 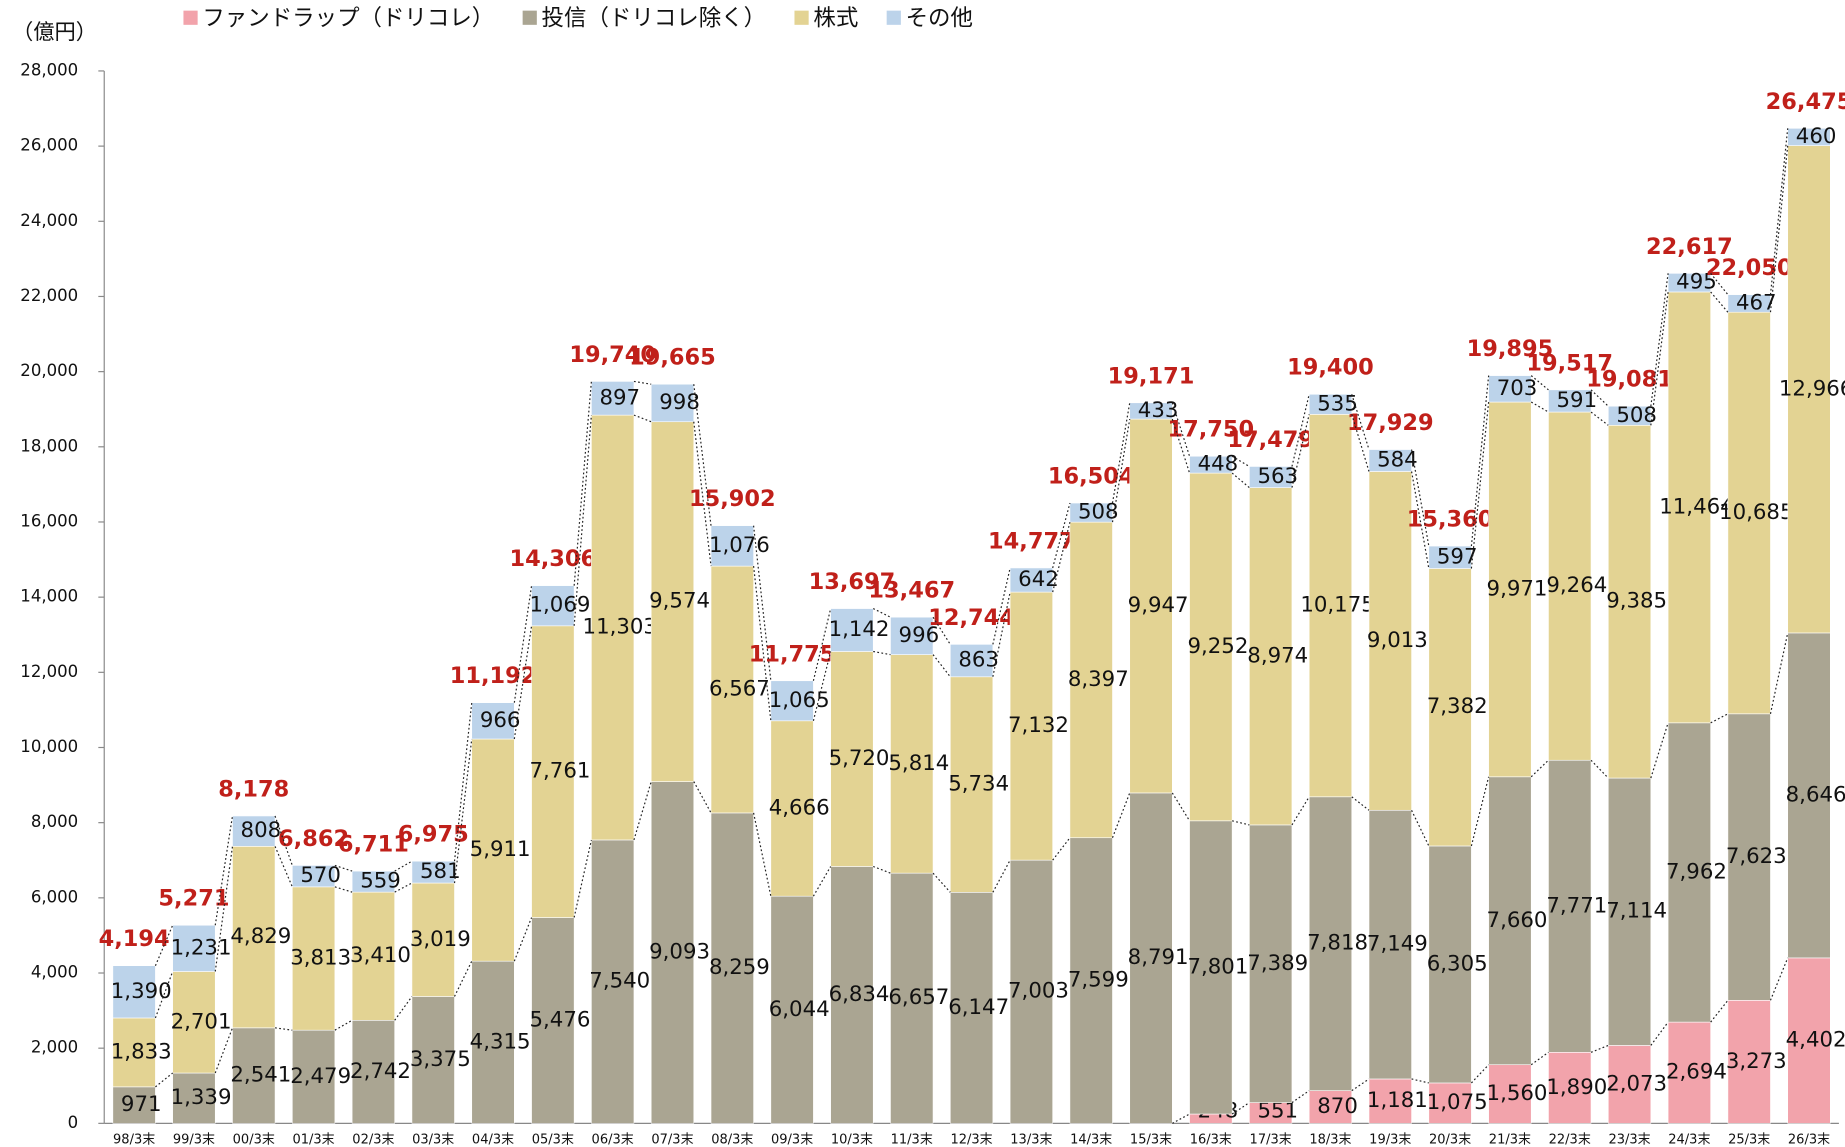 I want to click on data-label: 1,231, so click(x=201, y=947).